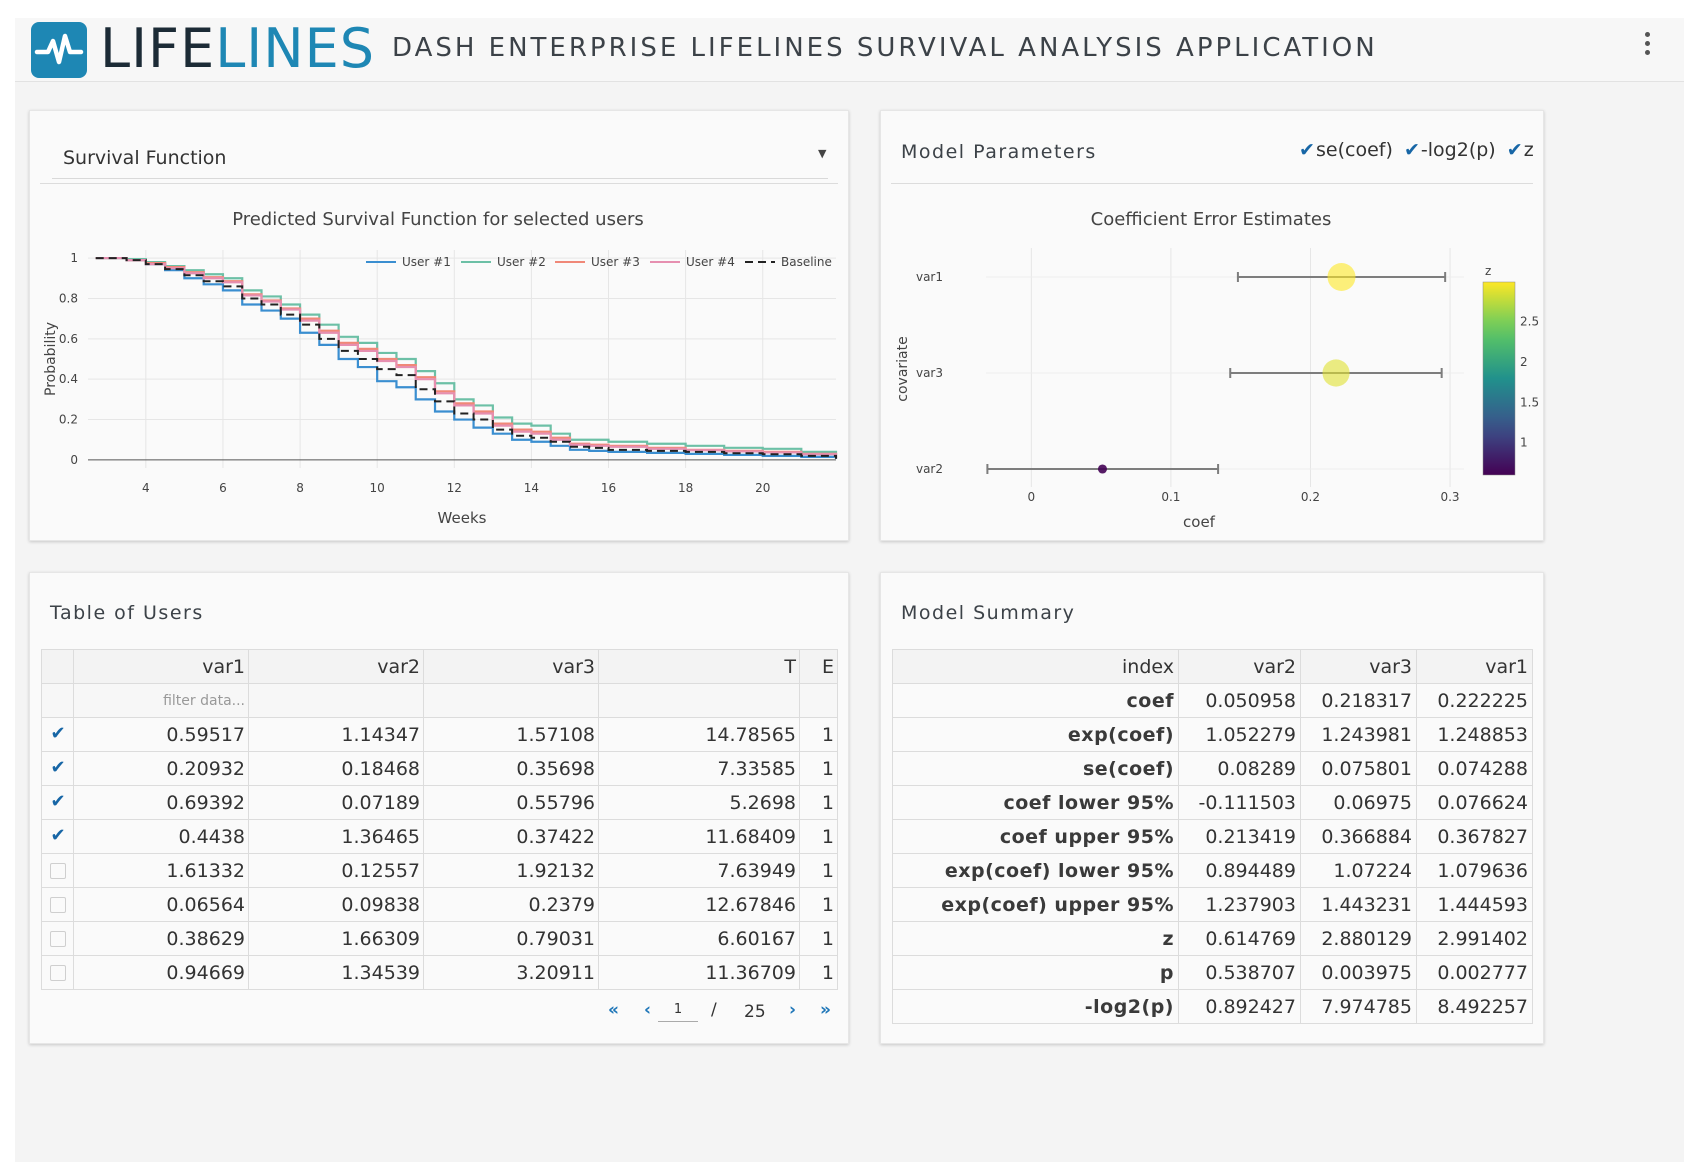 The width and height of the screenshot is (1688, 1166). I want to click on x-axis-label: Weeks, so click(462, 518).